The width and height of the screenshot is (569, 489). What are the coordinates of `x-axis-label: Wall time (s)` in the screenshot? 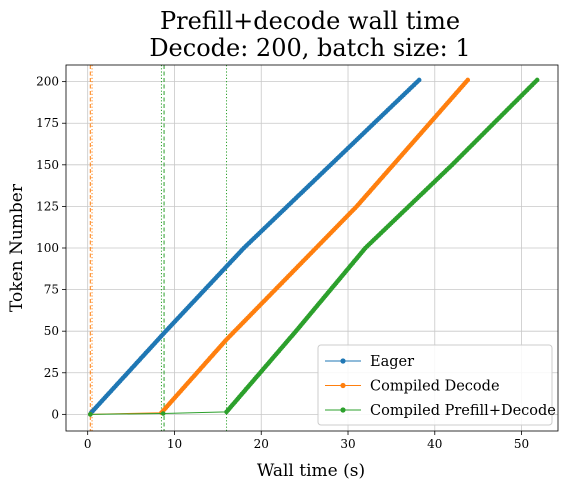 It's located at (311, 471).